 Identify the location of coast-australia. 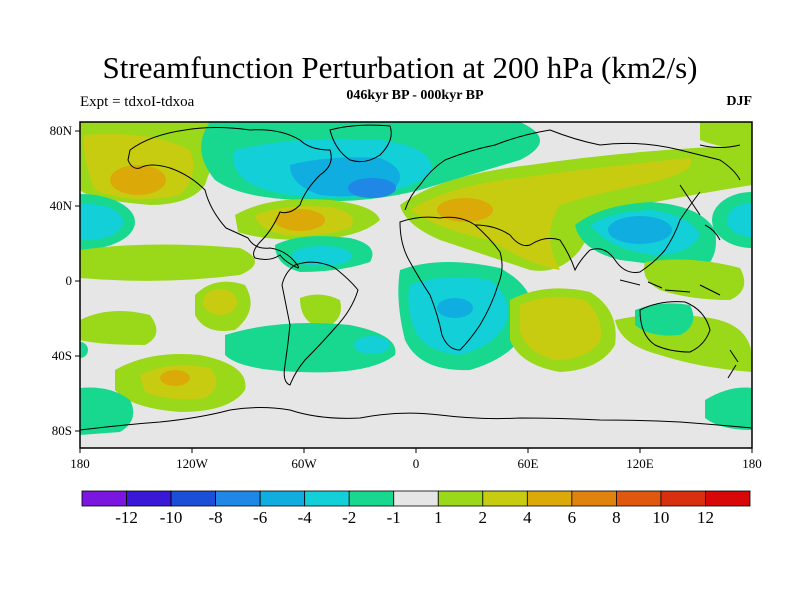
(675, 327).